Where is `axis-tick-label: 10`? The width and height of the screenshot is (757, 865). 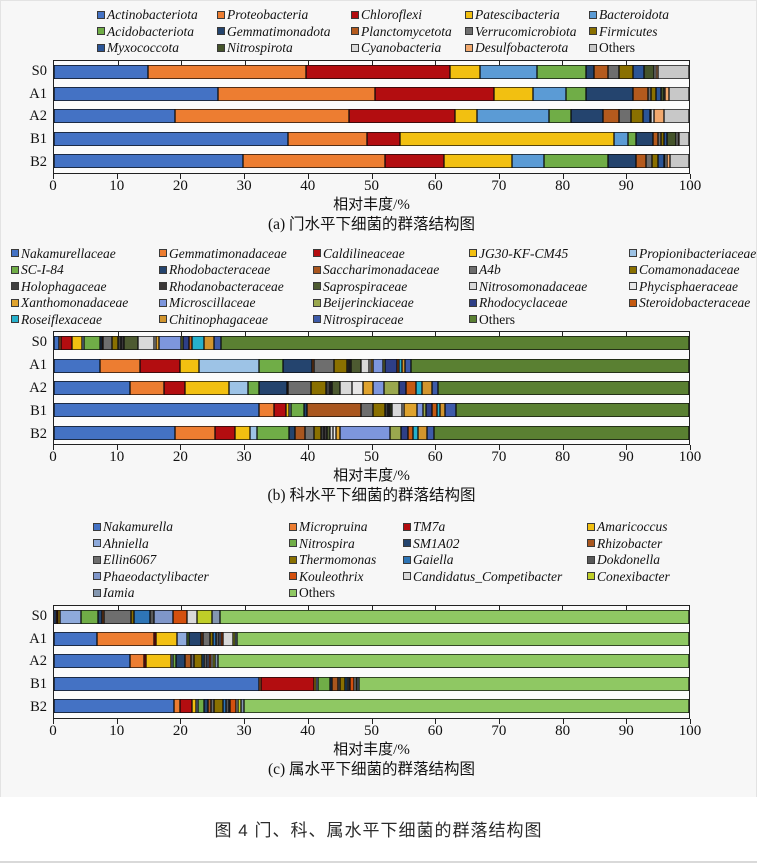
axis-tick-label: 10 is located at coordinates (117, 185).